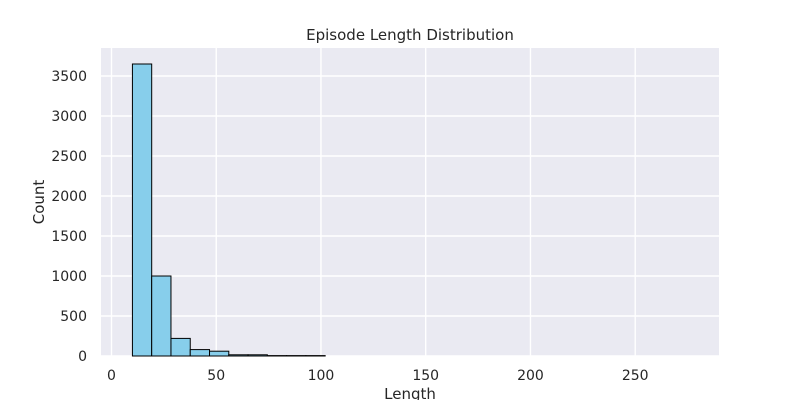 This screenshot has height=405, width=800. What do you see at coordinates (69, 157) in the screenshot?
I see `y-tick-label: 2500` at bounding box center [69, 157].